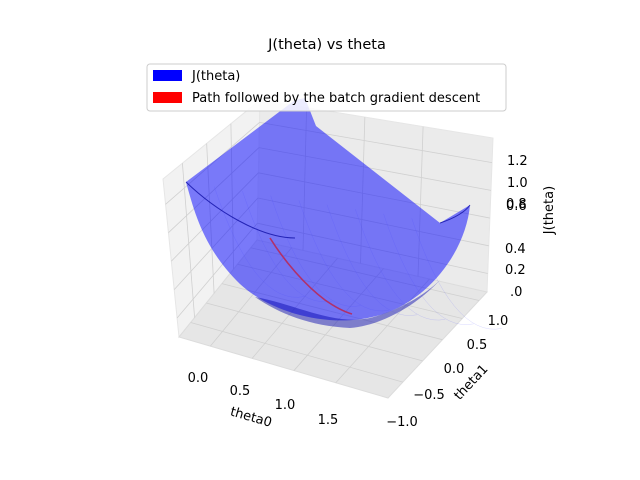  What do you see at coordinates (516, 292) in the screenshot?
I see `z-tick-label: .0` at bounding box center [516, 292].